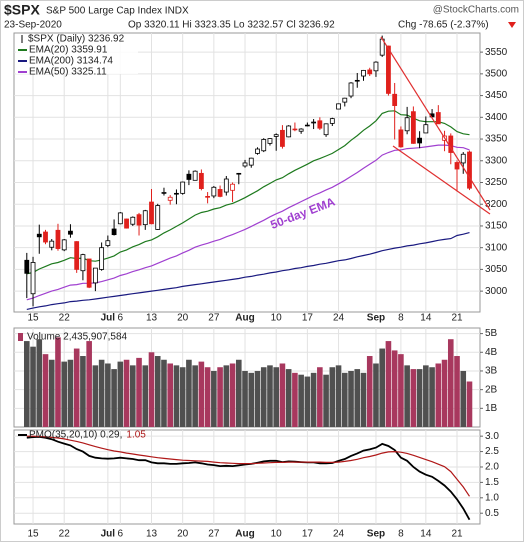 The width and height of the screenshot is (524, 542). I want to click on change: Chg -78.65 (-2.37%), so click(443, 25).